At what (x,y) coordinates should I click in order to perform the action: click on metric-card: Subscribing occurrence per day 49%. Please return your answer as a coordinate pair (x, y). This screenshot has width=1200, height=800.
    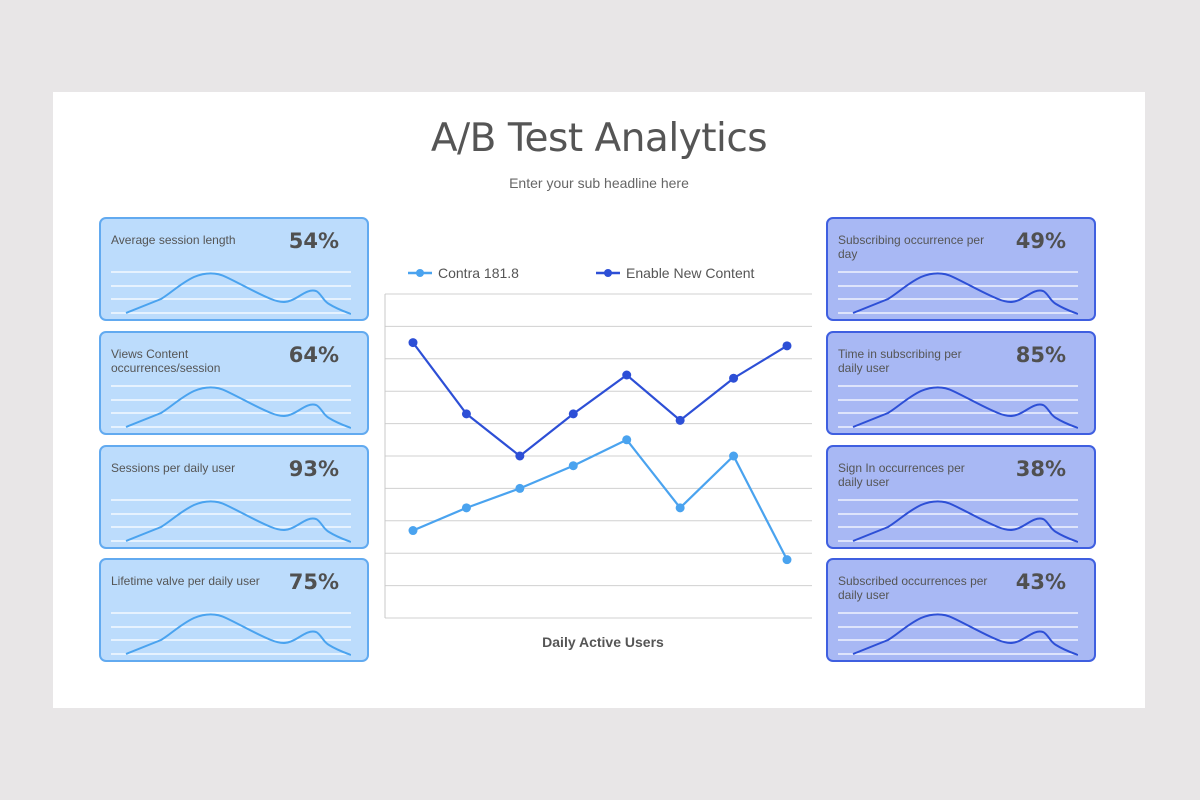
    Looking at the image, I should click on (961, 269).